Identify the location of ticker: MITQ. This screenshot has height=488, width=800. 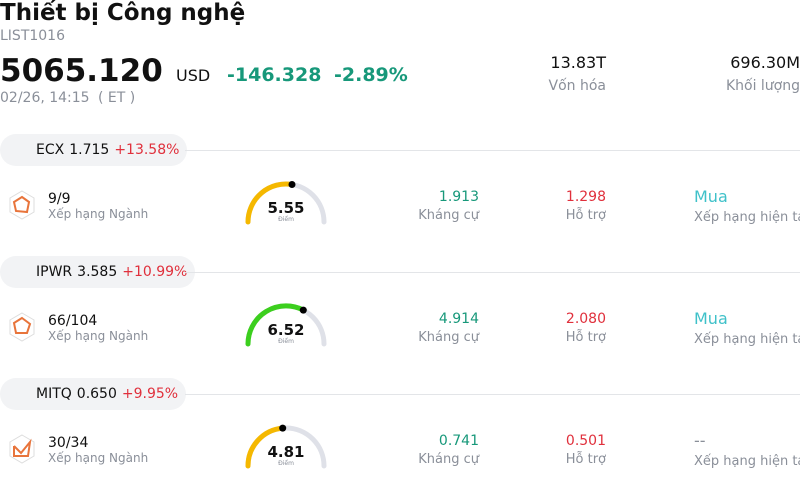
(54, 394).